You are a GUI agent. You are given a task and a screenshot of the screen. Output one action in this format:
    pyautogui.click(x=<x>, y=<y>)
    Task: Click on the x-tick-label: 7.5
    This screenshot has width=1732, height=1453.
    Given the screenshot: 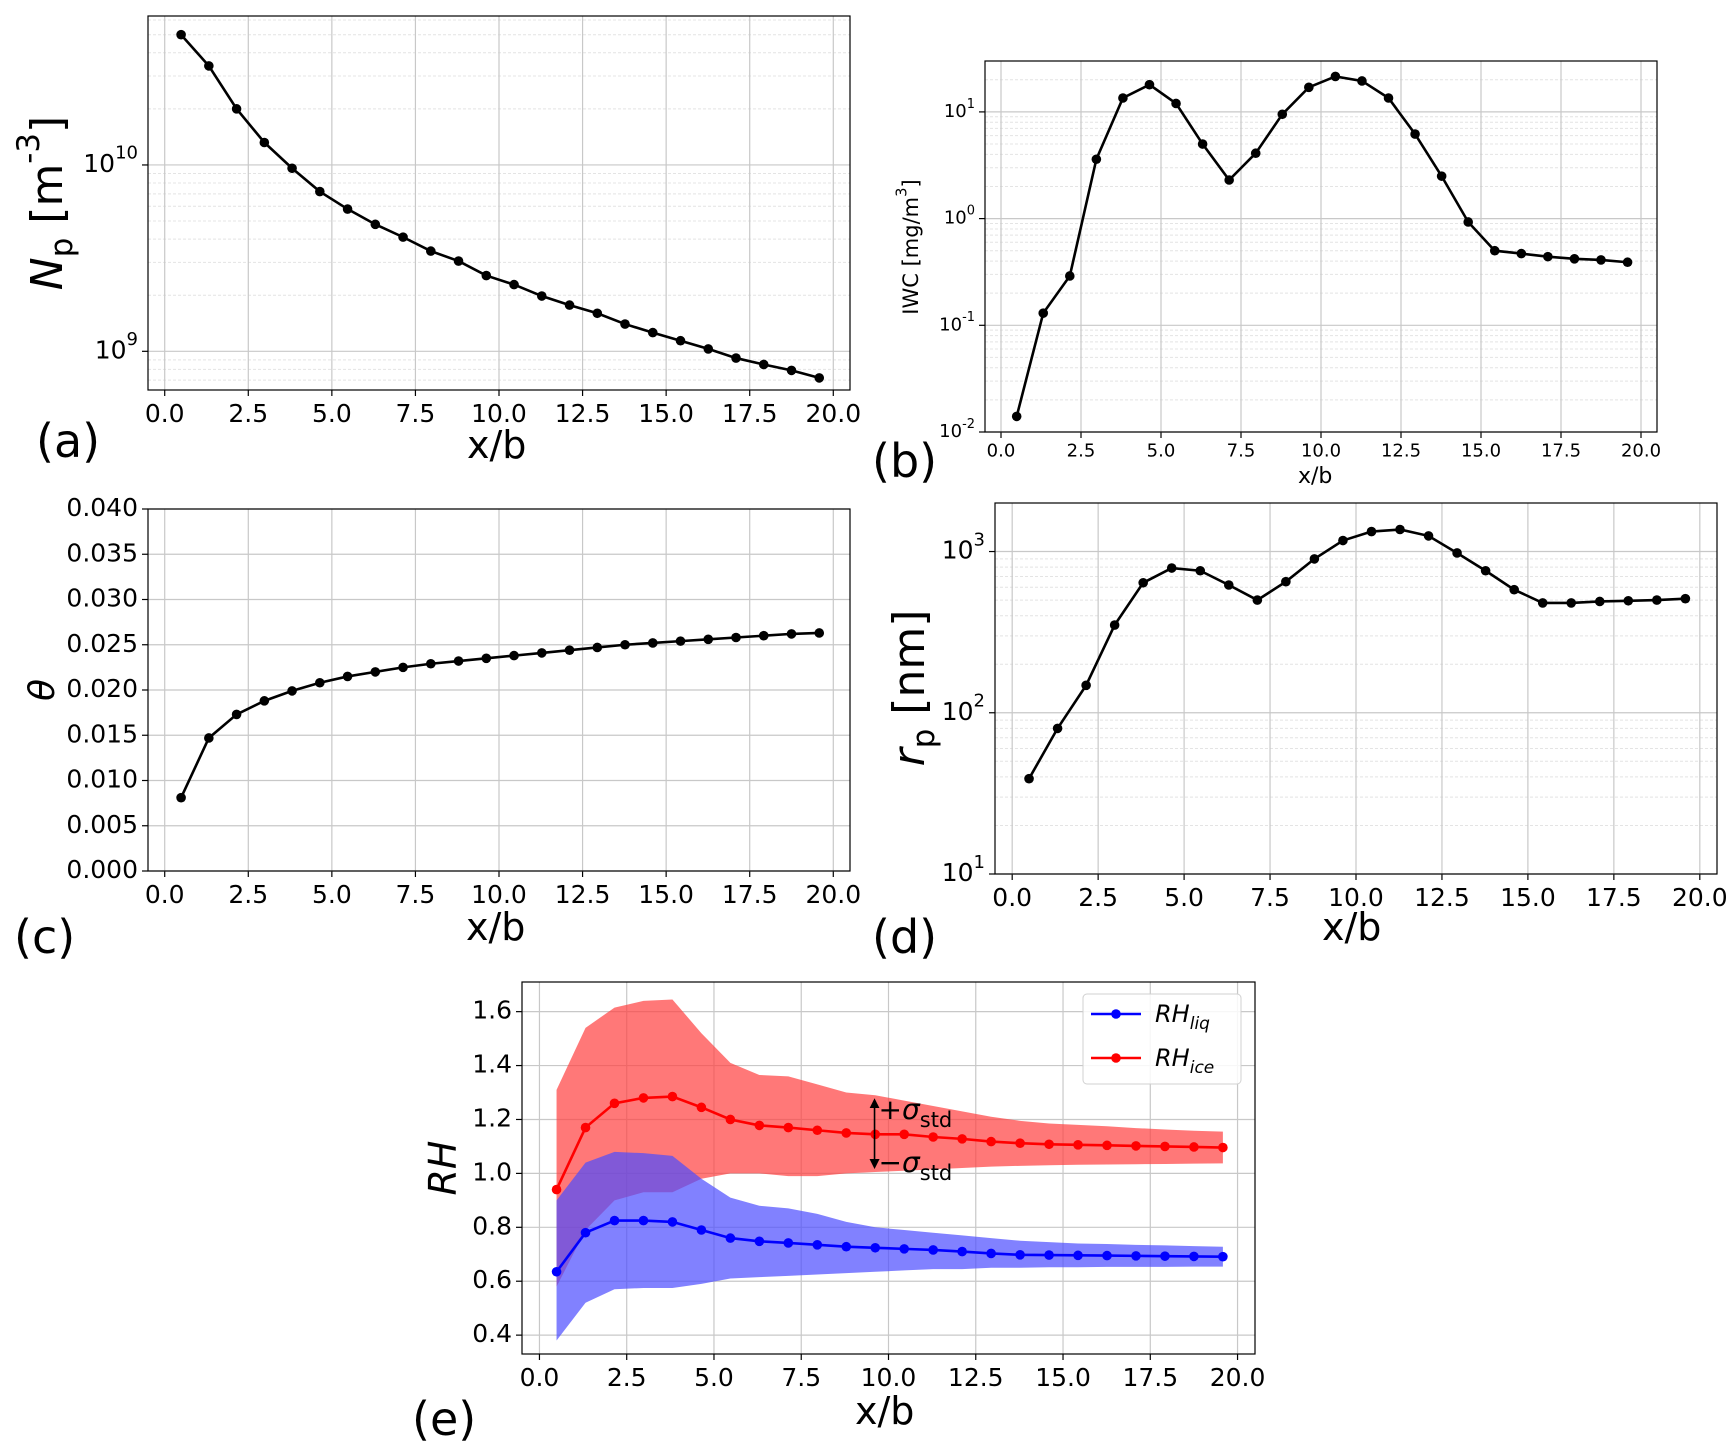 What is the action you would take?
    pyautogui.click(x=801, y=1377)
    